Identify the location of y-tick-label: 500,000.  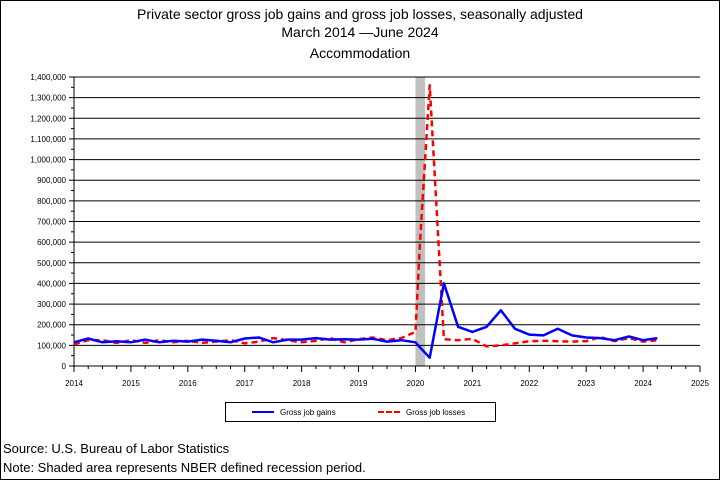
(51, 263).